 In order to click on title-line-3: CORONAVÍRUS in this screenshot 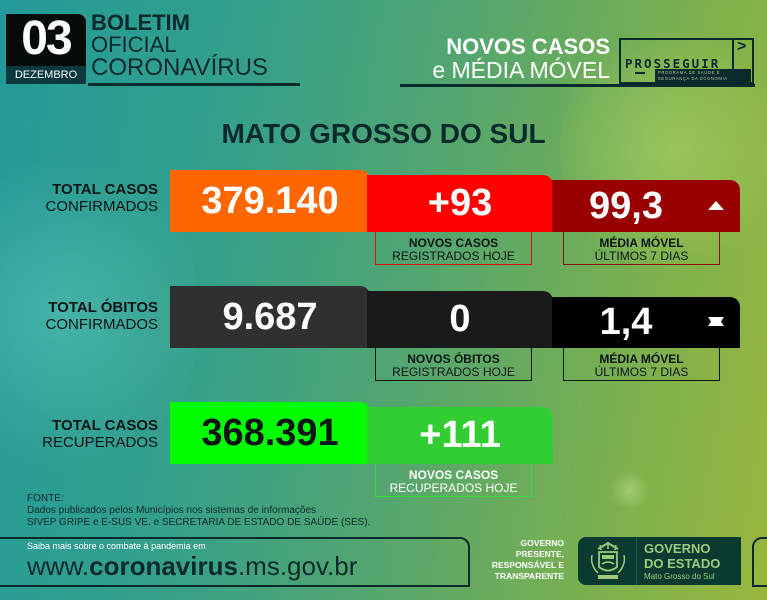, I will do `click(179, 67)`.